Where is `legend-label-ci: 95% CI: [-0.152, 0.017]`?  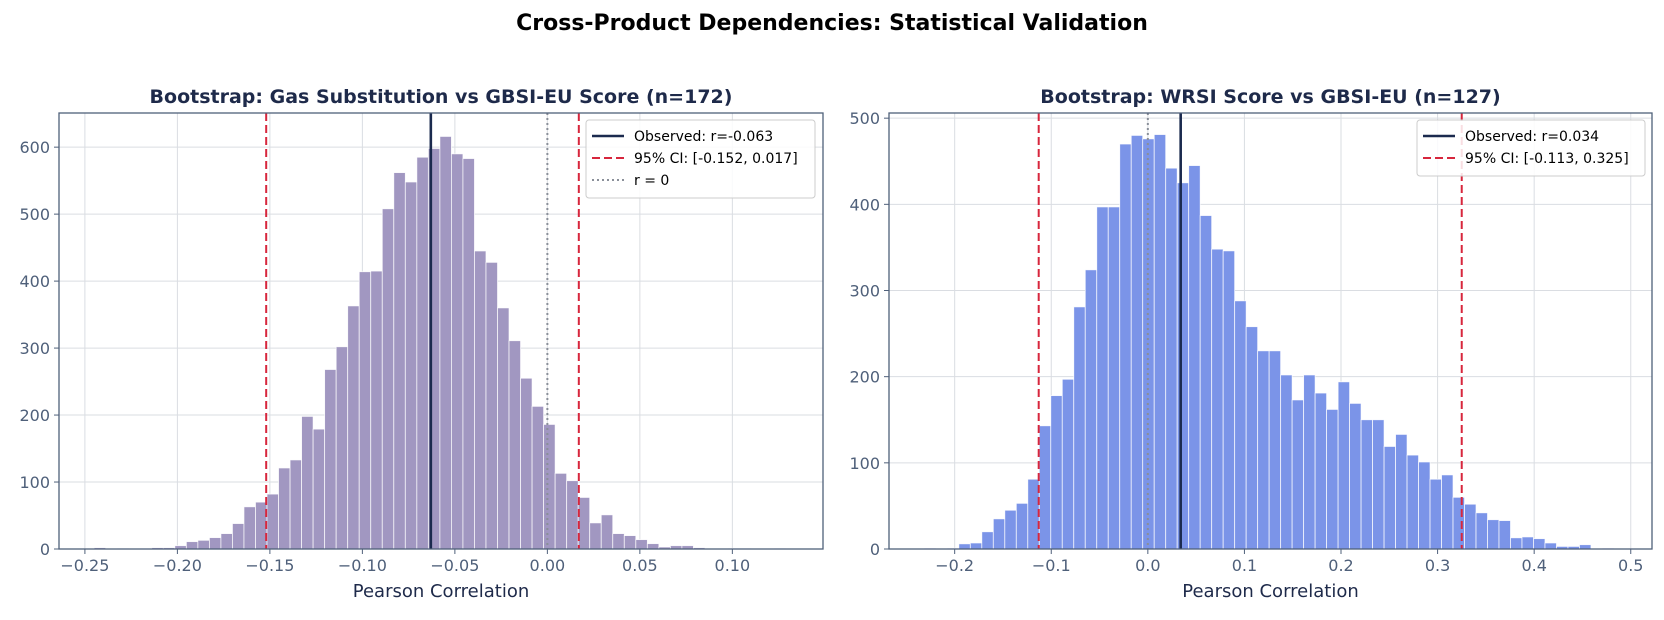
legend-label-ci: 95% CI: [-0.152, 0.017] is located at coordinates (716, 159).